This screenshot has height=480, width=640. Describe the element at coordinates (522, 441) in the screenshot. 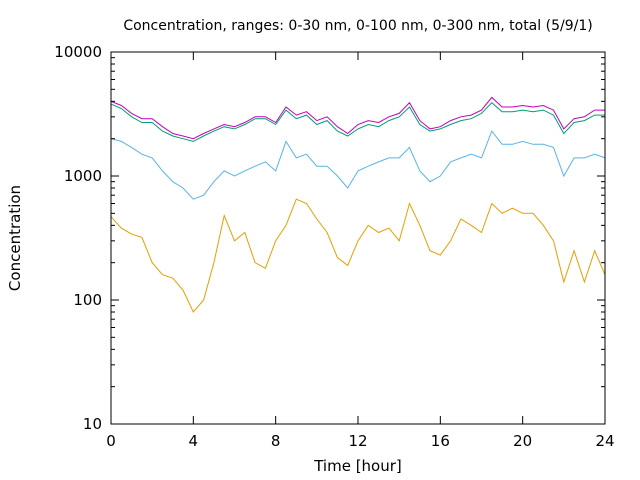

I see `x-tick-label: 20` at that location.